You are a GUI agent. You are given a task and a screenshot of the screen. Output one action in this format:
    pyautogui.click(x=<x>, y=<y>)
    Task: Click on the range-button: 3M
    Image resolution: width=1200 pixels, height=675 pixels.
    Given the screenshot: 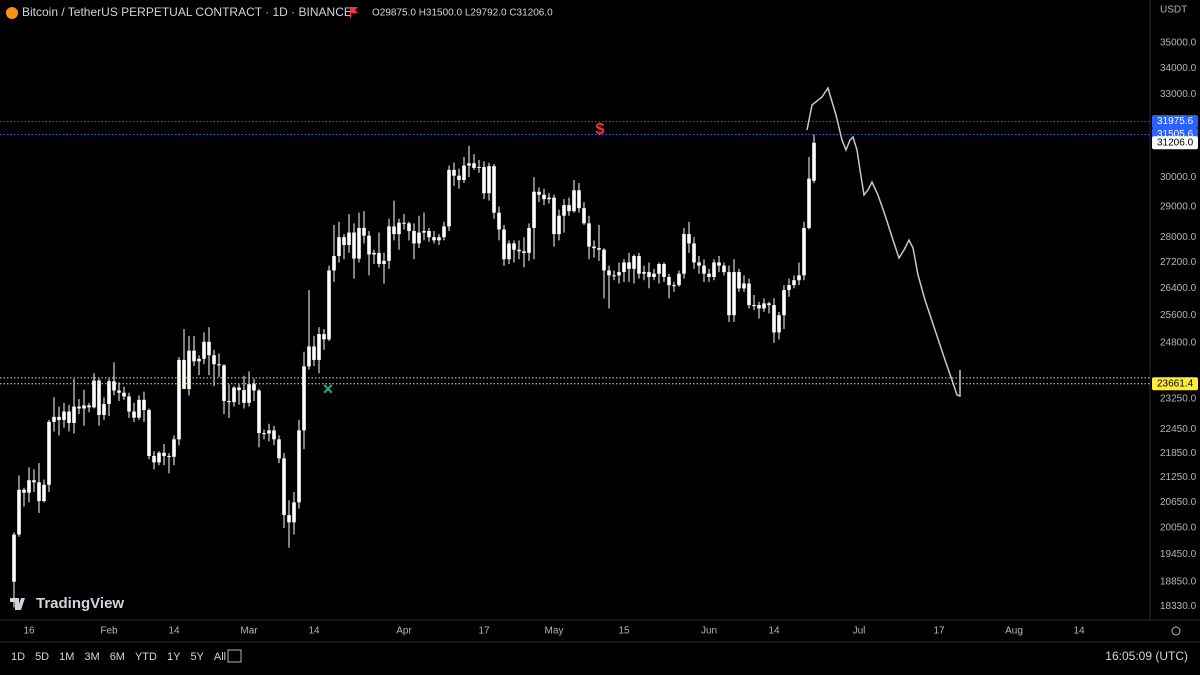 What is the action you would take?
    pyautogui.click(x=91, y=657)
    